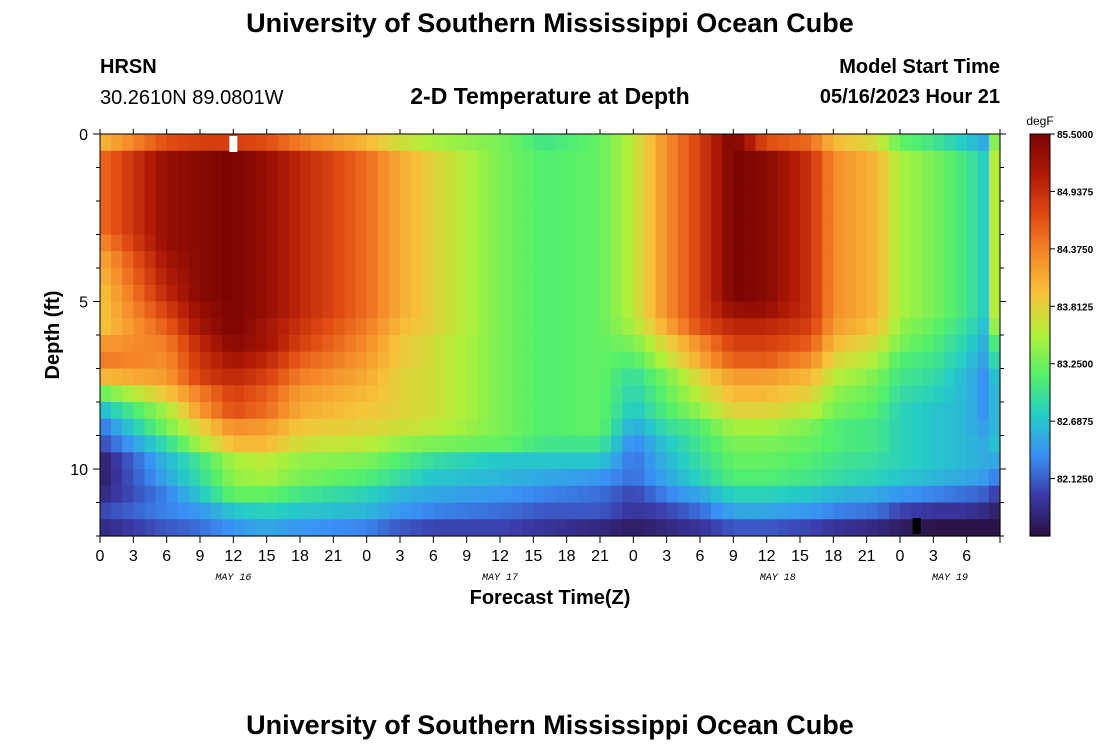  I want to click on colorbar-label: 82.1250, so click(1075, 480).